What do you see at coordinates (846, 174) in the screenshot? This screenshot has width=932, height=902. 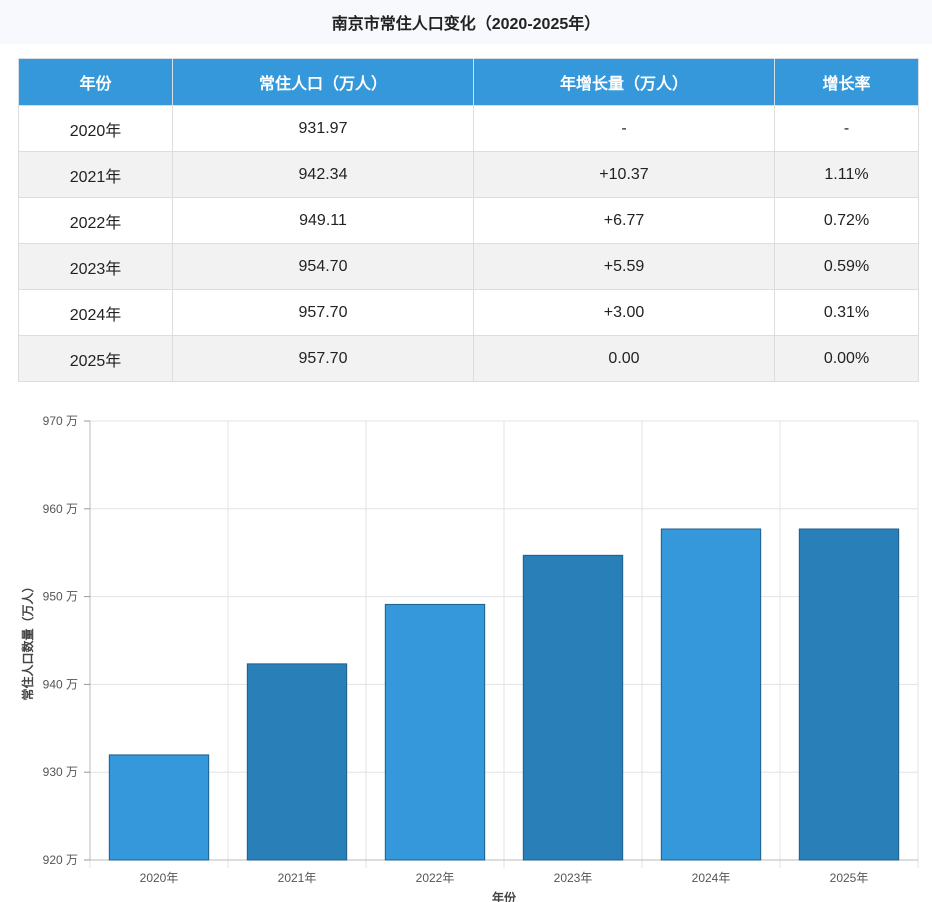 I see `cell-rate: 1.11%` at bounding box center [846, 174].